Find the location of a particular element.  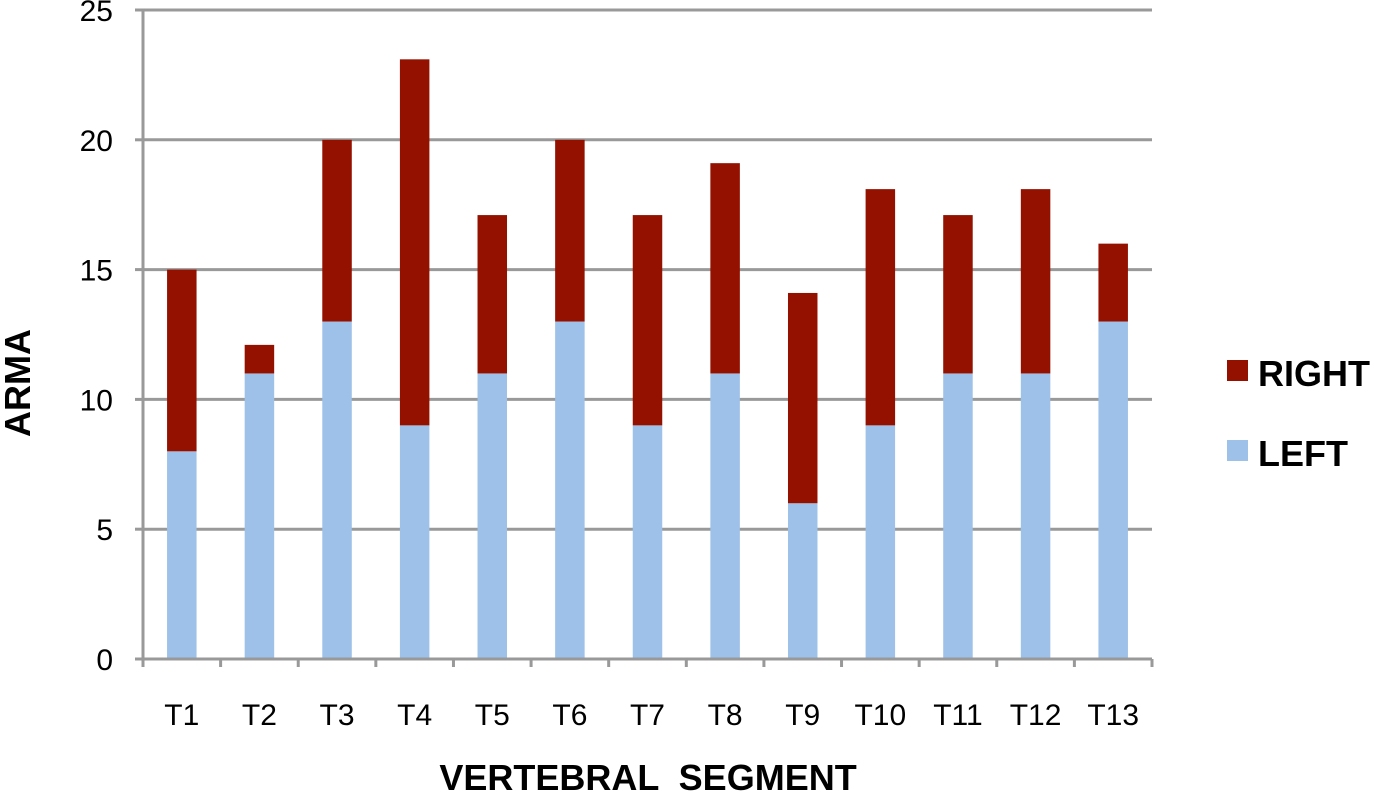

bar-left-t12 is located at coordinates (1035, 516).